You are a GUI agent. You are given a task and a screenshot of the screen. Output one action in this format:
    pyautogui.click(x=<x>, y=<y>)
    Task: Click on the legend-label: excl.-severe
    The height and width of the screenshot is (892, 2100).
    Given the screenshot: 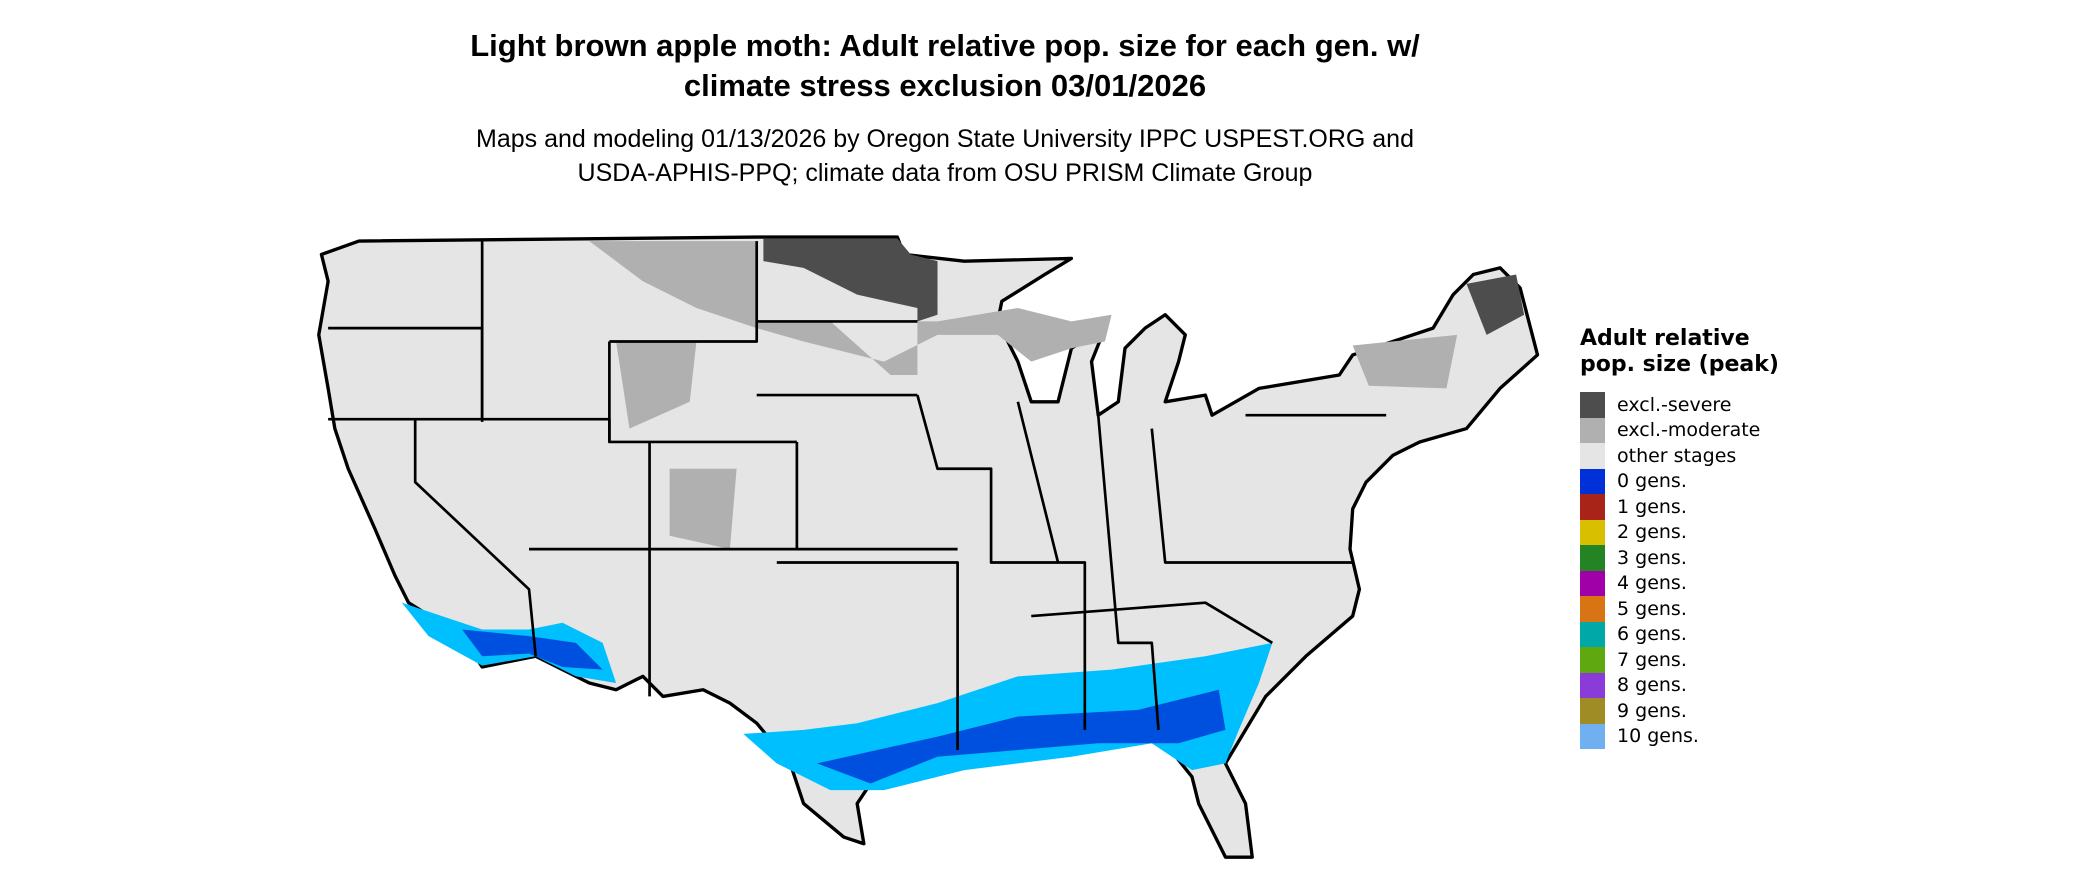 What is the action you would take?
    pyautogui.click(x=1674, y=404)
    